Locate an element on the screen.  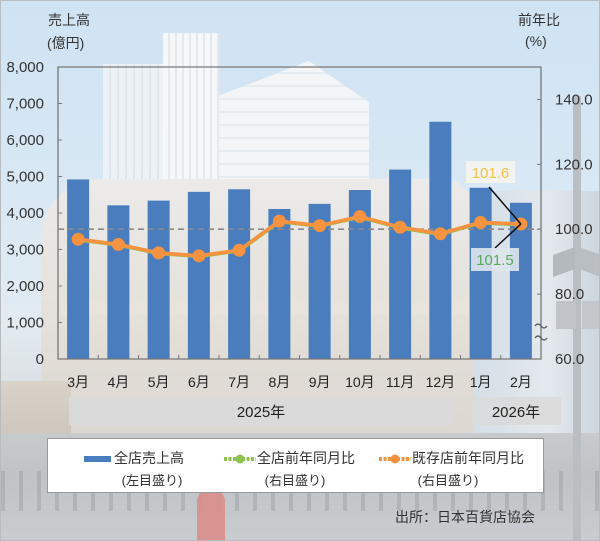
month-label: 5月 is located at coordinates (159, 382).